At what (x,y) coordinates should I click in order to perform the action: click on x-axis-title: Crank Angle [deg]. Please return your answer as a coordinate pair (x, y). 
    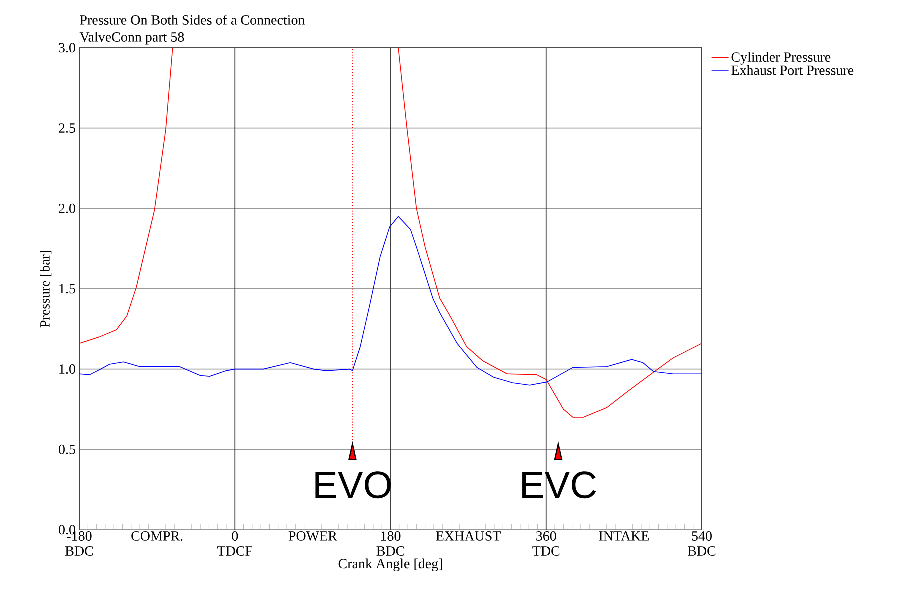
    Looking at the image, I should click on (390, 565).